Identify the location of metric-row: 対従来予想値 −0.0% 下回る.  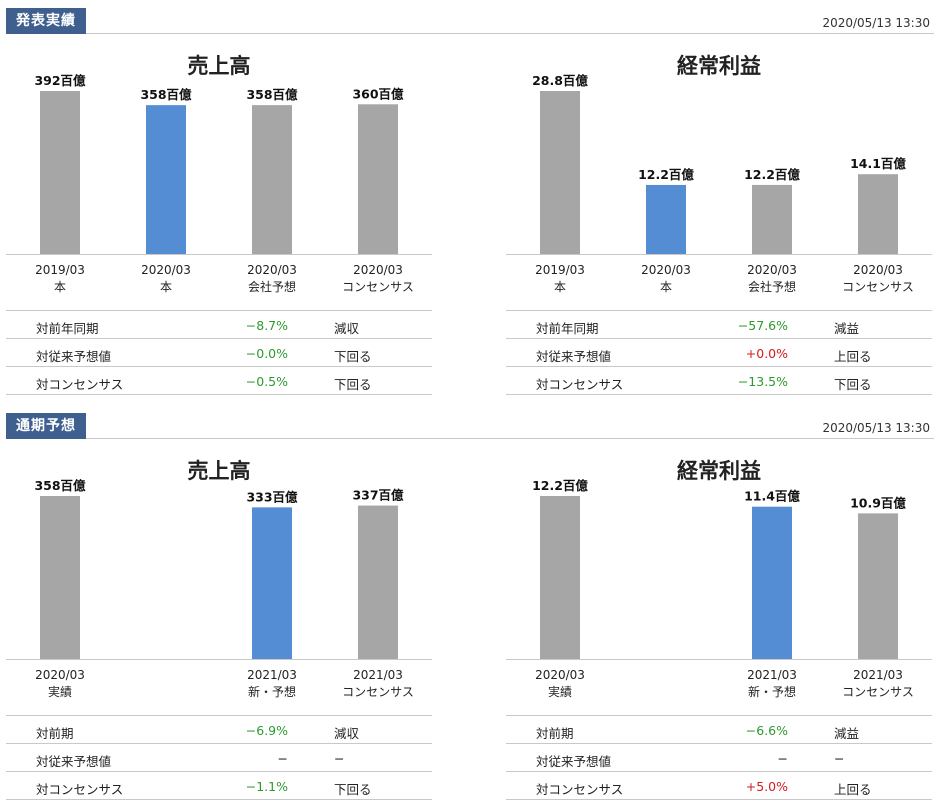
(219, 353).